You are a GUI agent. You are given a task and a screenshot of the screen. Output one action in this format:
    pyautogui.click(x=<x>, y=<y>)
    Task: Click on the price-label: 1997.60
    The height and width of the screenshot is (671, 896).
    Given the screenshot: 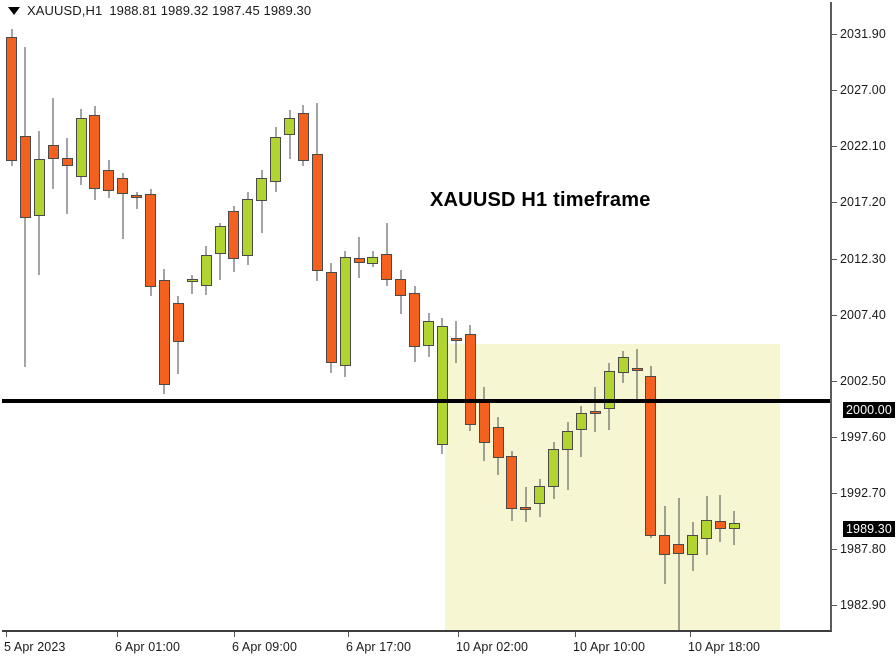 What is the action you would take?
    pyautogui.click(x=859, y=437)
    